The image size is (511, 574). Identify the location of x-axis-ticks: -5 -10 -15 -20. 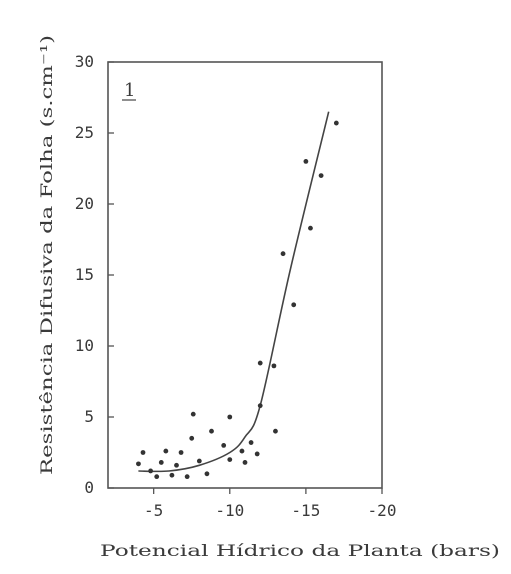
(270, 504).